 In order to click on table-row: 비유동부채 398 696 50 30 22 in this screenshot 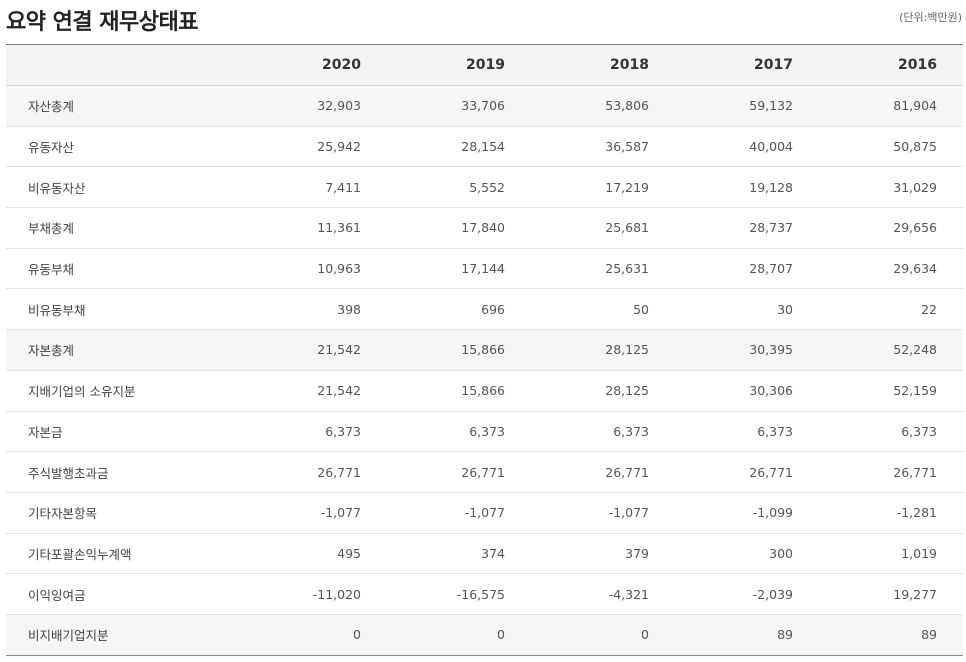, I will do `click(484, 309)`.